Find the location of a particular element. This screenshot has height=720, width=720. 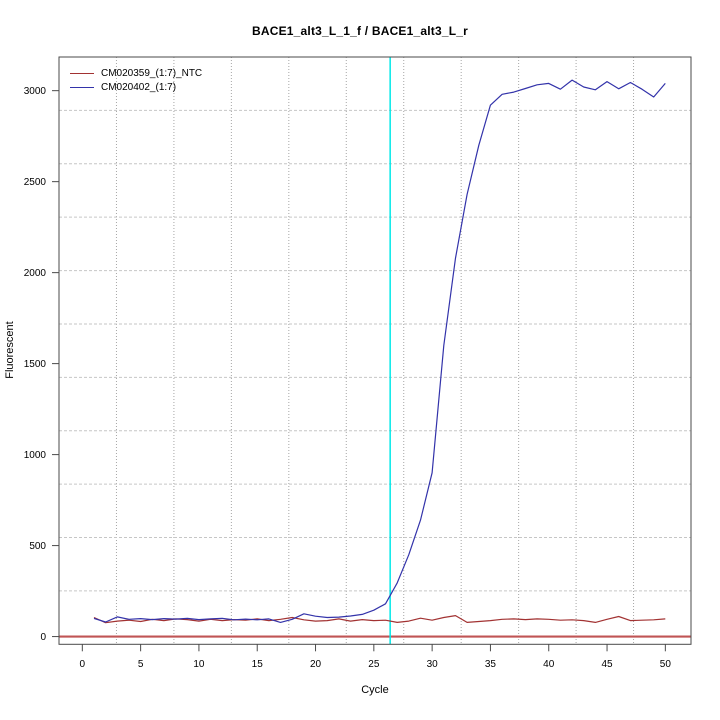

x-tick-label: 0 is located at coordinates (83, 664).